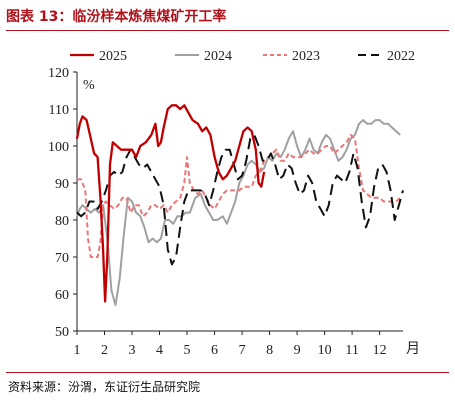  Describe the element at coordinates (104, 387) in the screenshot. I see `source-note: 资料来源：汾渭，东证衍生品研究院` at that location.